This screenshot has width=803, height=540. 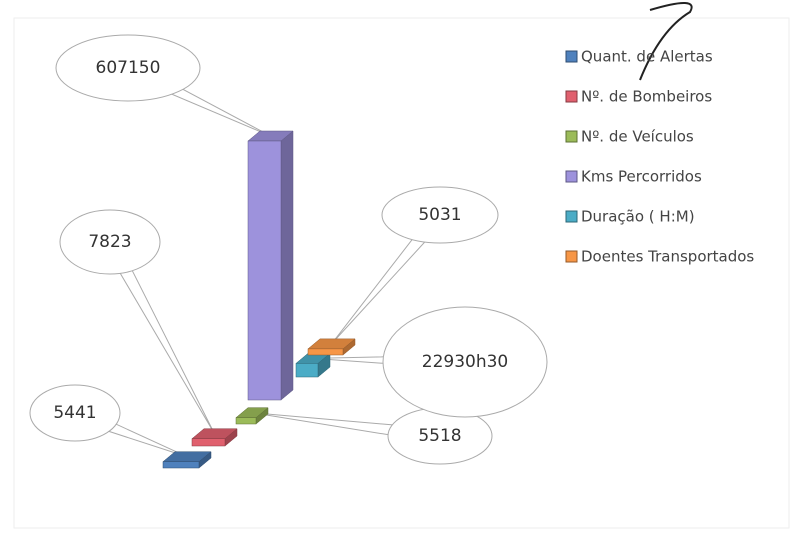 I want to click on legend-label: Doentes Transportados, so click(x=667, y=257).